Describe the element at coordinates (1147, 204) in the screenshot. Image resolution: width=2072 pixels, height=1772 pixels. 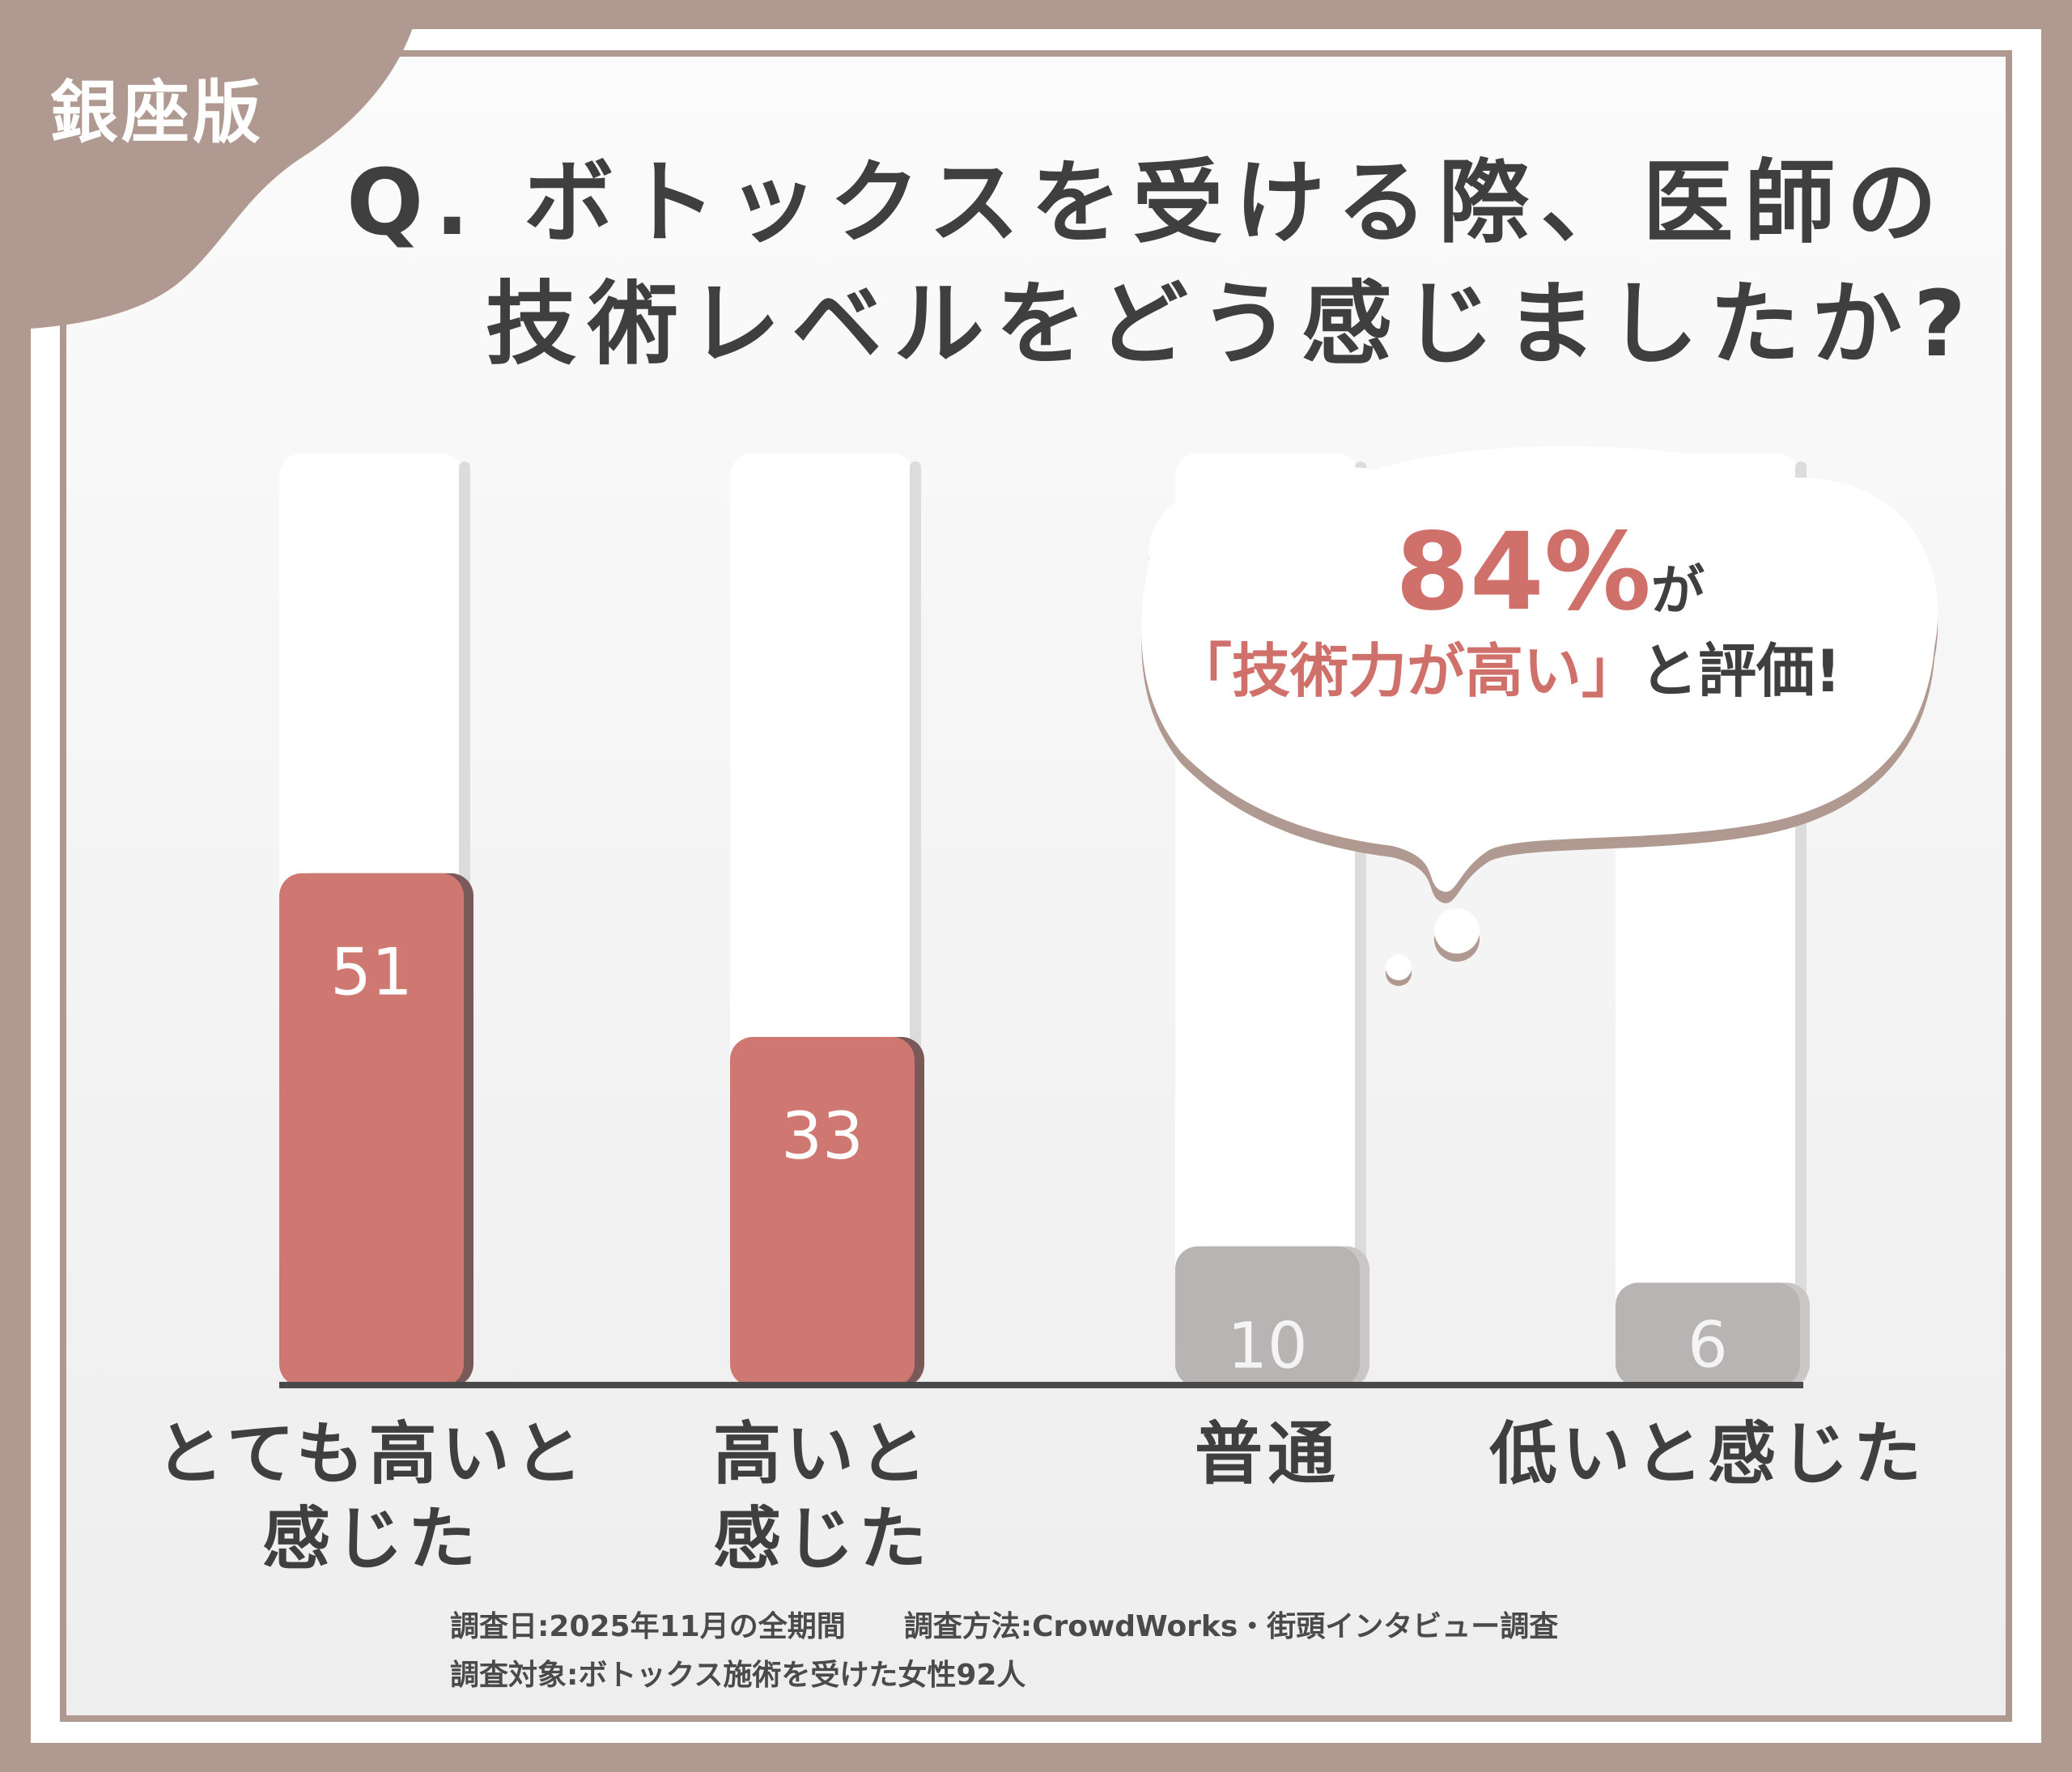
I see `question-title-line1: Q. ボトックスを受ける際、医師の` at that location.